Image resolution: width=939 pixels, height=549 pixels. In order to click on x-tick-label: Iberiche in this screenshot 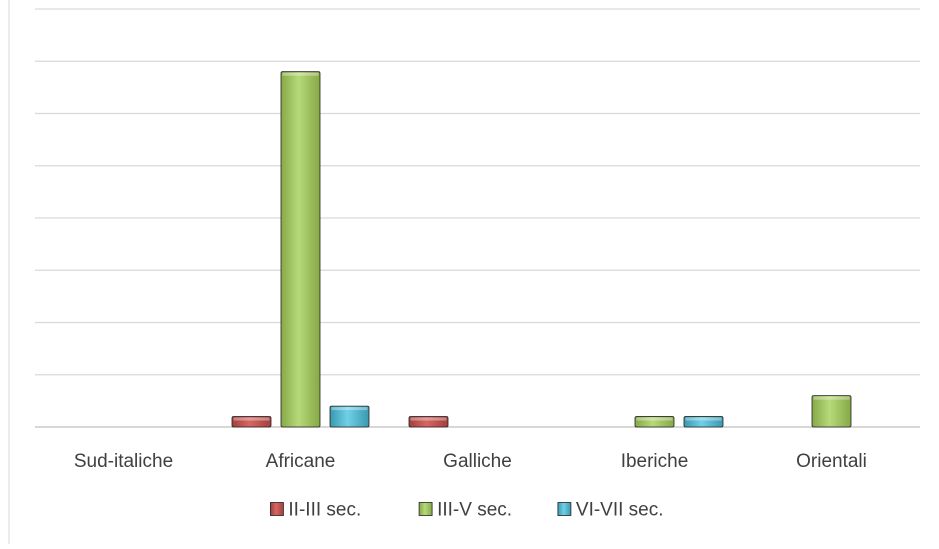, I will do `click(655, 461)`.